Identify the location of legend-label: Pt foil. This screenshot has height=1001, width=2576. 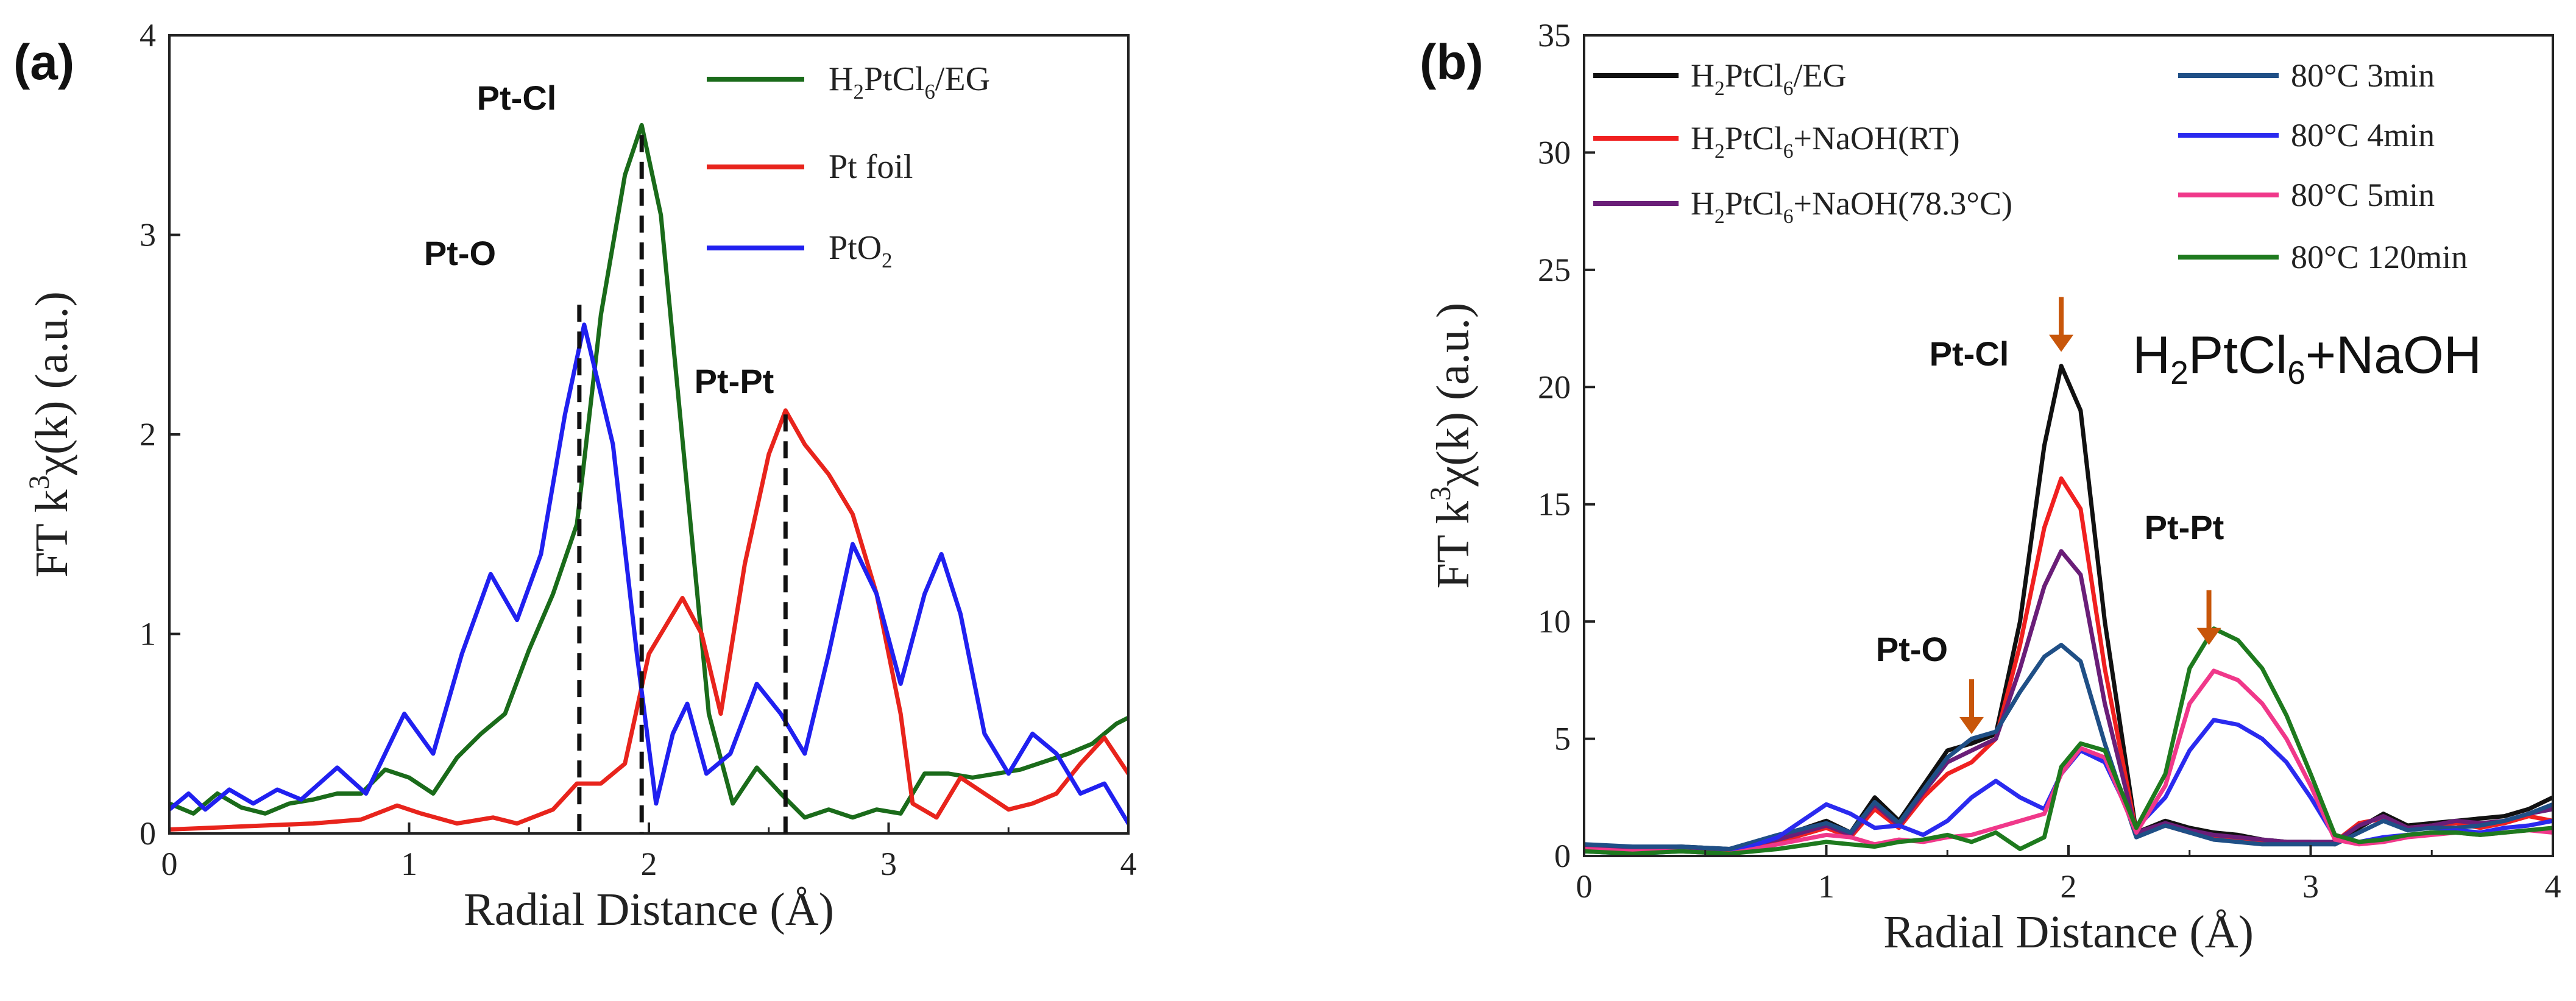
(871, 167).